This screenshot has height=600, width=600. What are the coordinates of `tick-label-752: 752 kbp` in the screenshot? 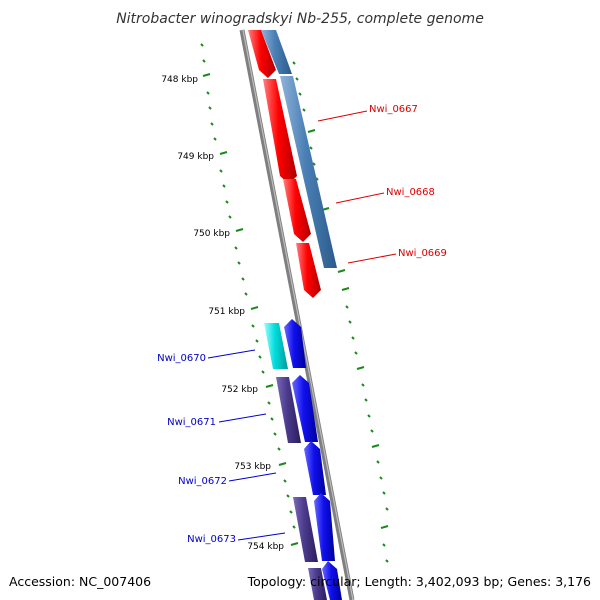 It's located at (239, 390).